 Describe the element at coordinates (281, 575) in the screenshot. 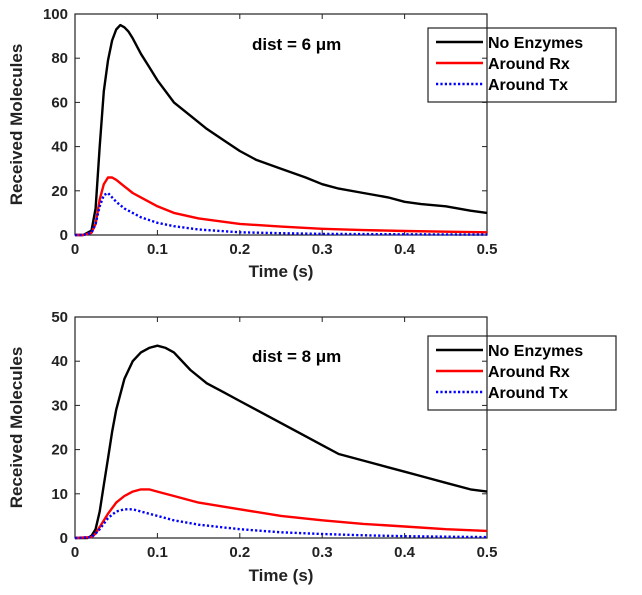

I see `x-axis-label-bottom: Time (s)` at that location.